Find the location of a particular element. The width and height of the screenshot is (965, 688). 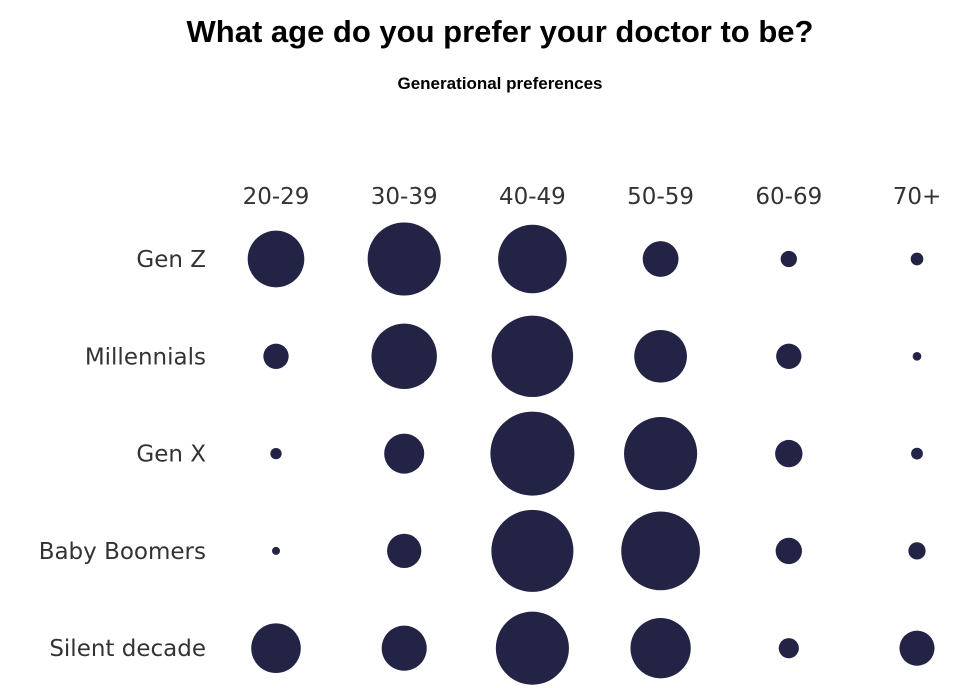

row-label-gen-z: Gen Z is located at coordinates (171, 260).